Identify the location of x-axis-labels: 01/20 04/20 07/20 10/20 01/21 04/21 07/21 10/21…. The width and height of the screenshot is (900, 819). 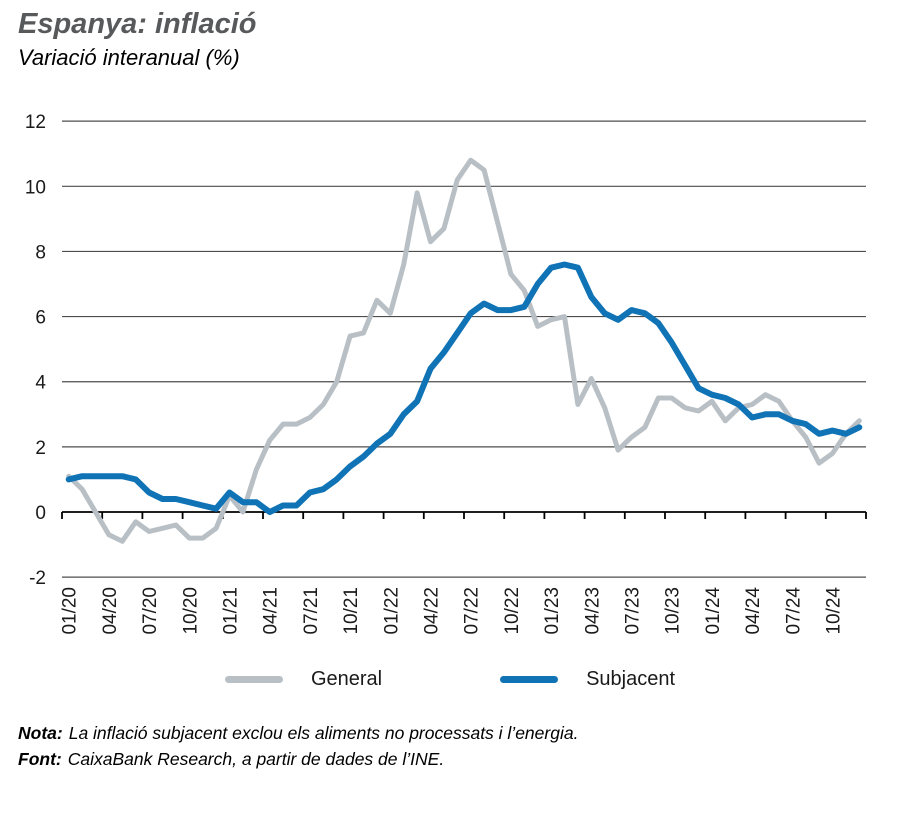
(452, 611).